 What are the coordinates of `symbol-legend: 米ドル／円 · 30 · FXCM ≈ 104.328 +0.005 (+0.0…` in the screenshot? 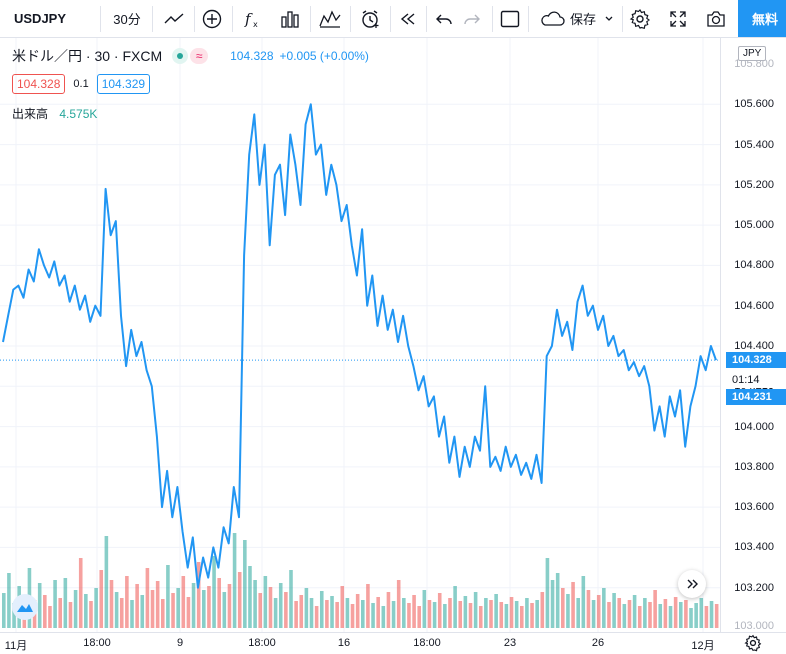 It's located at (190, 56).